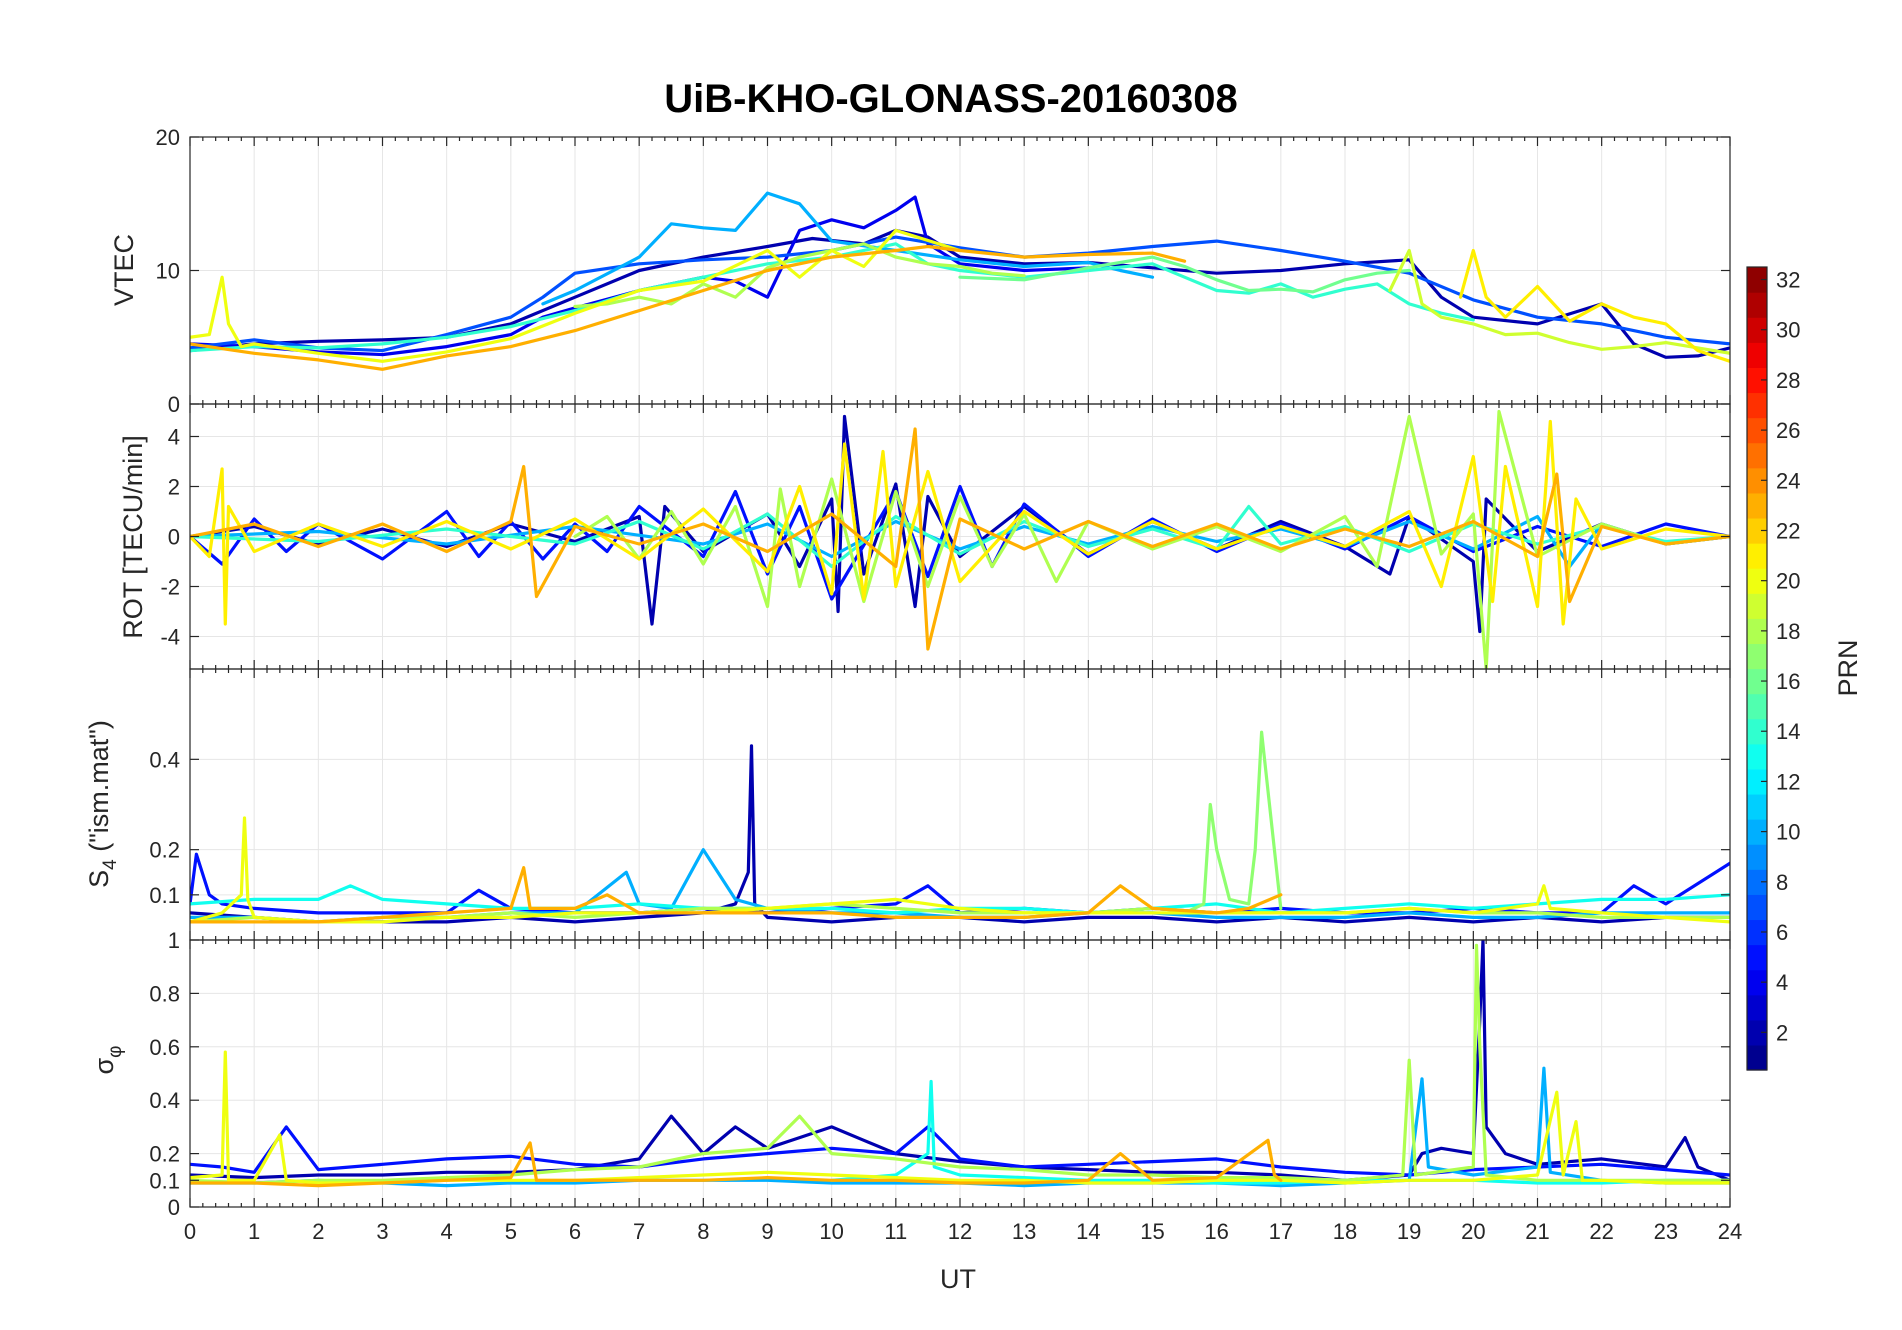 The height and width of the screenshot is (1330, 1902). Describe the element at coordinates (1788, 631) in the screenshot. I see `colorbar-tick-label: 18` at that location.